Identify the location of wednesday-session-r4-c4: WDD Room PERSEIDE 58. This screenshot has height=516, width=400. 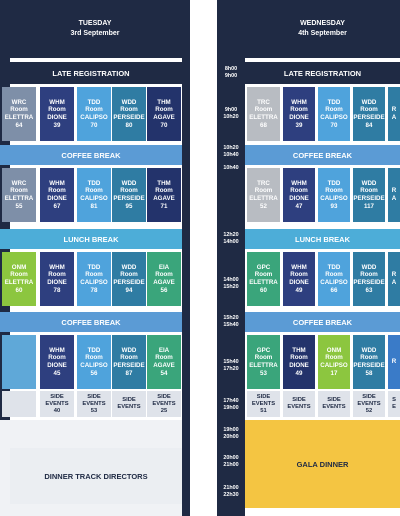
(369, 362).